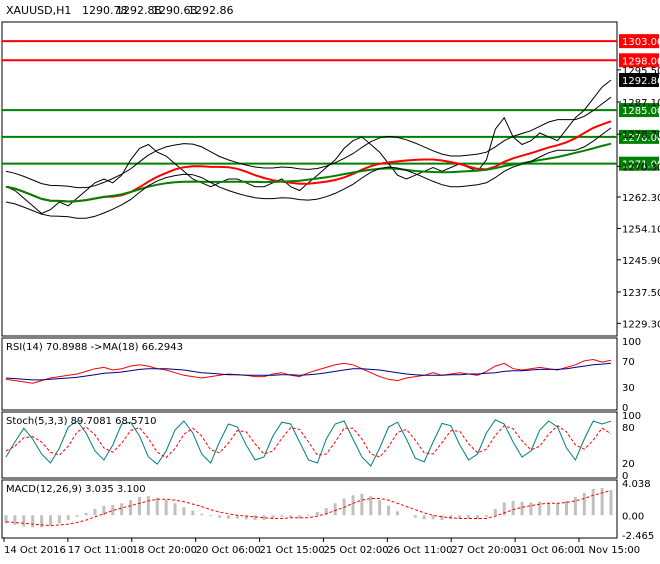 Image resolution: width=660 pixels, height=564 pixels. Describe the element at coordinates (641, 71) in the screenshot. I see `price-tick-label: 1295.50` at that location.